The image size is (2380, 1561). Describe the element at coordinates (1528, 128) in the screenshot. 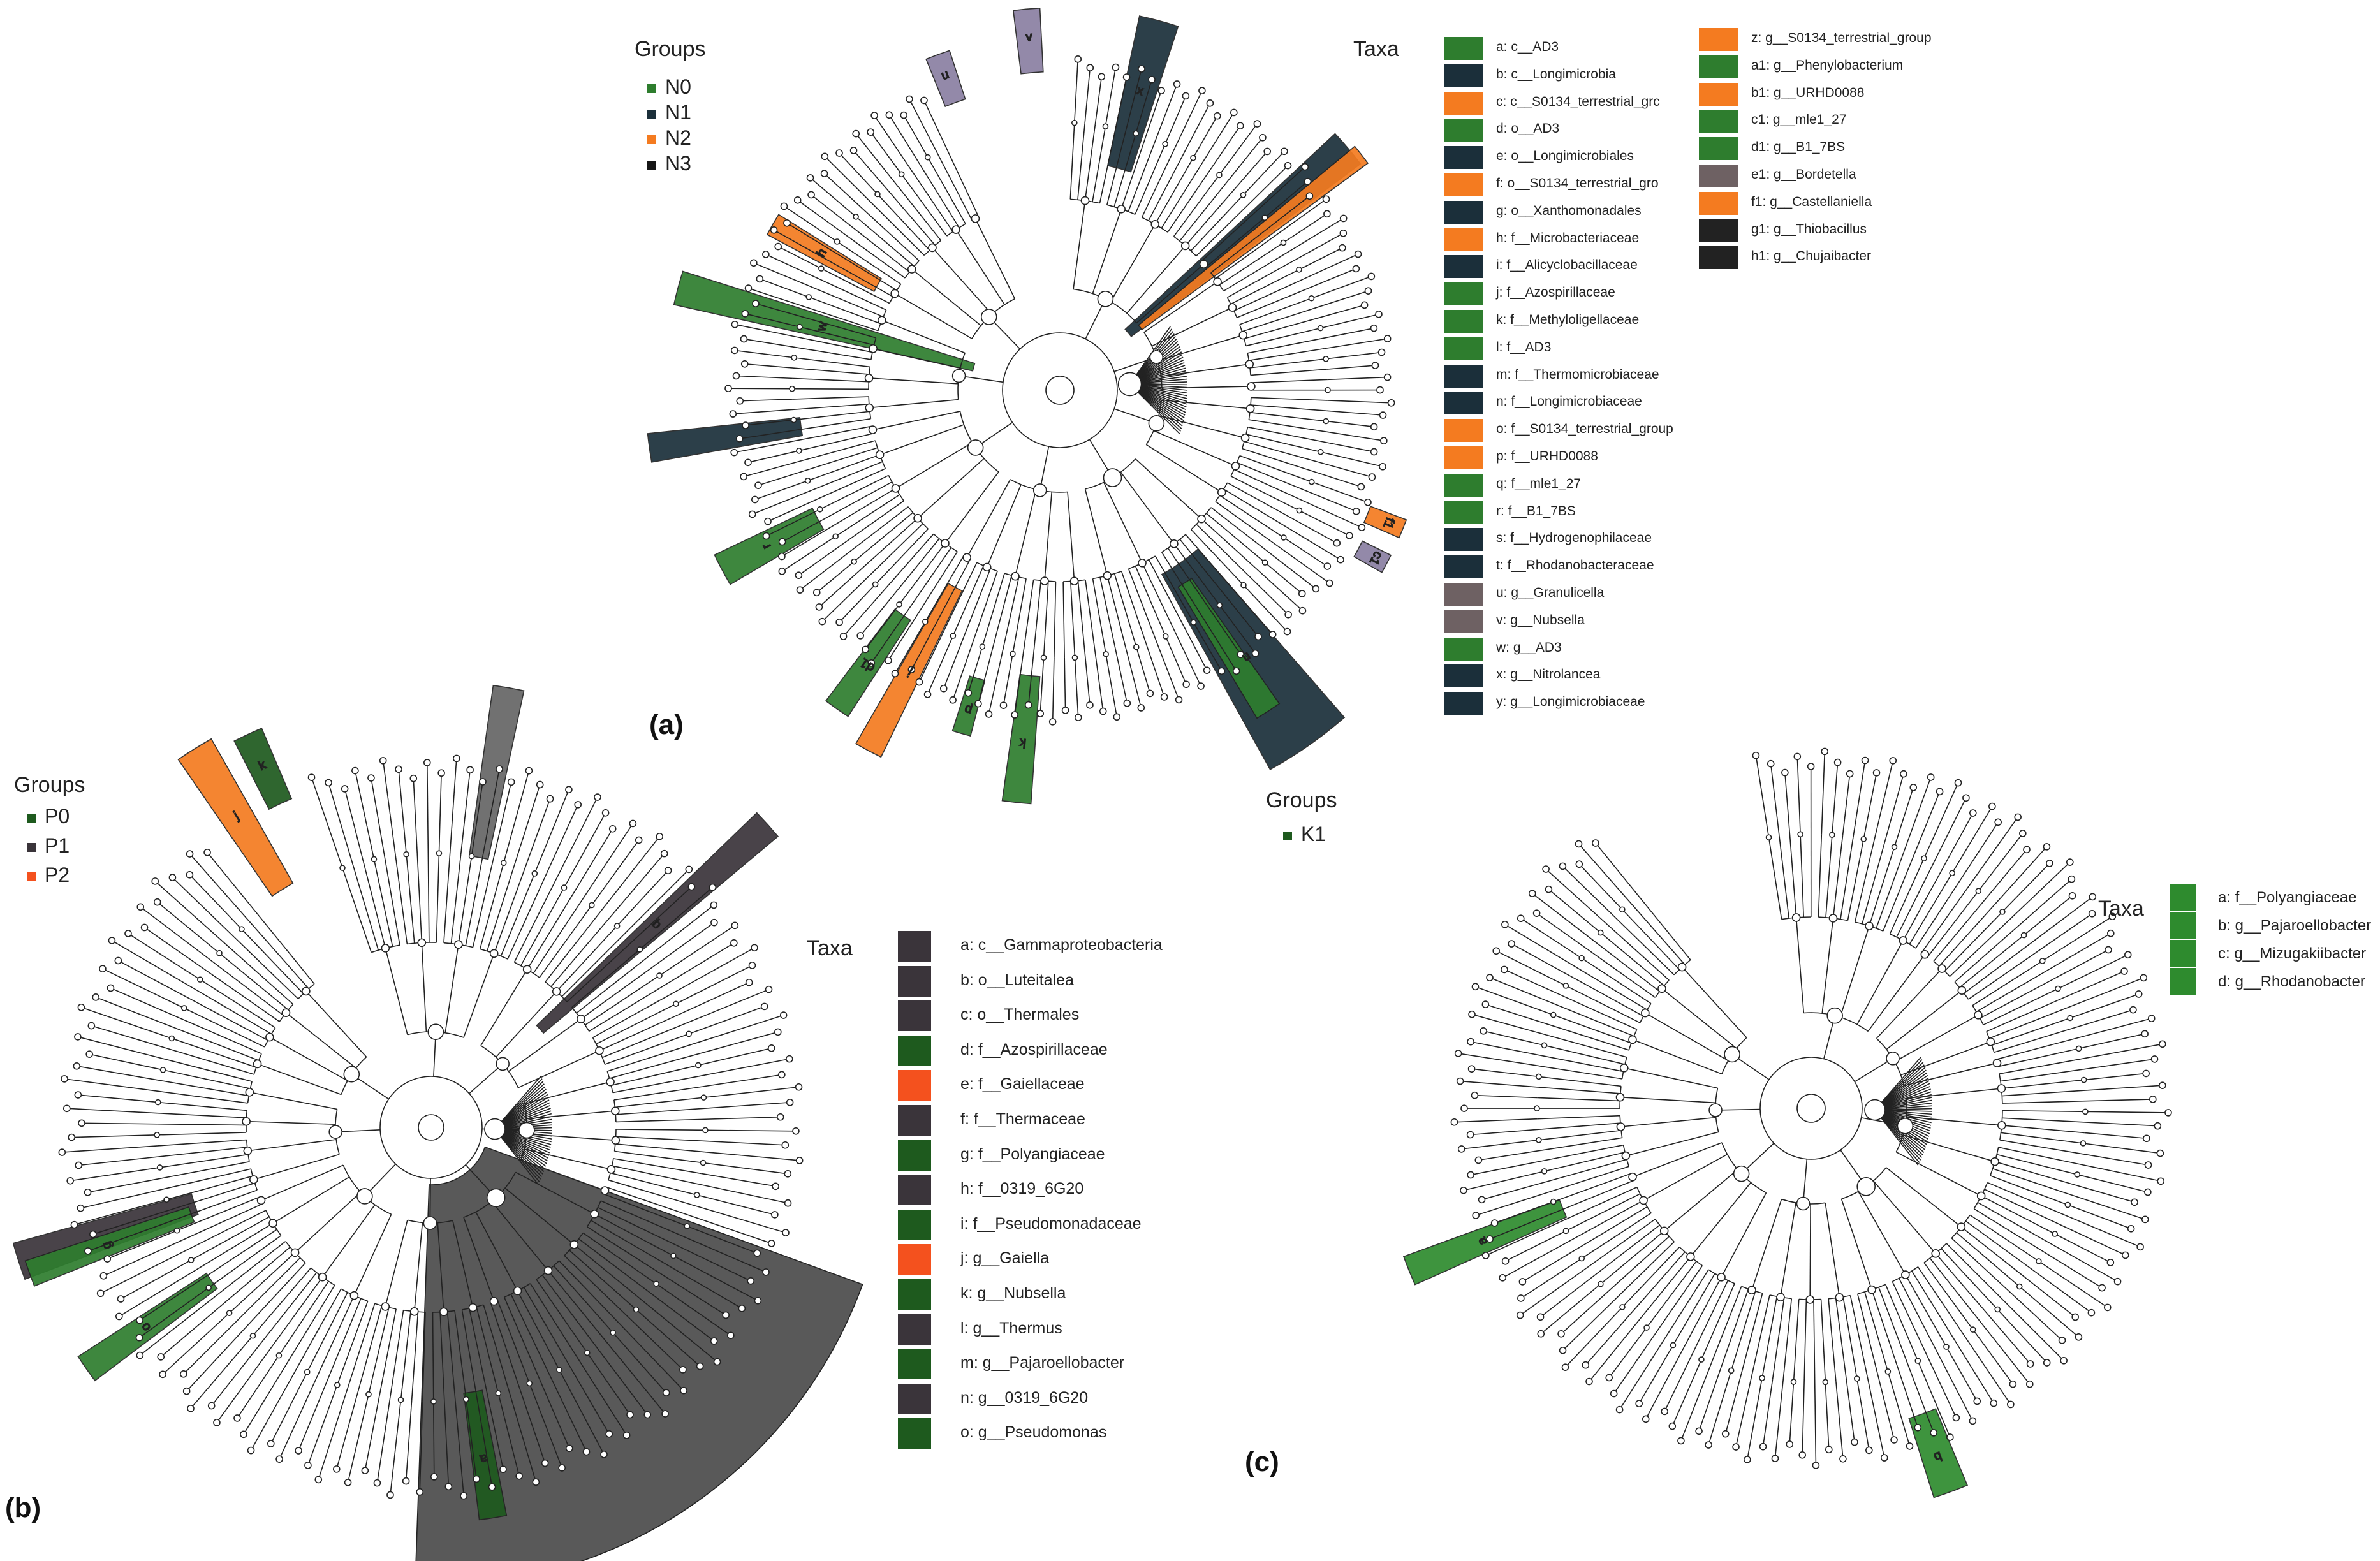

I see `taxa-label: d: o__AD3` at that location.